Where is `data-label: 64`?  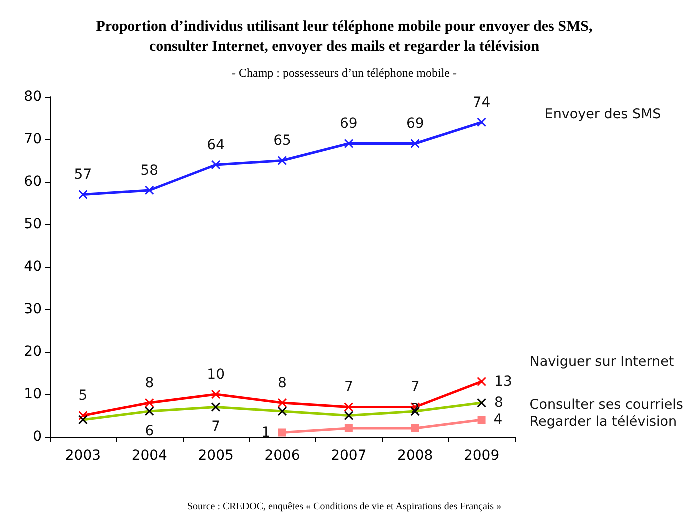 data-label: 64 is located at coordinates (216, 145).